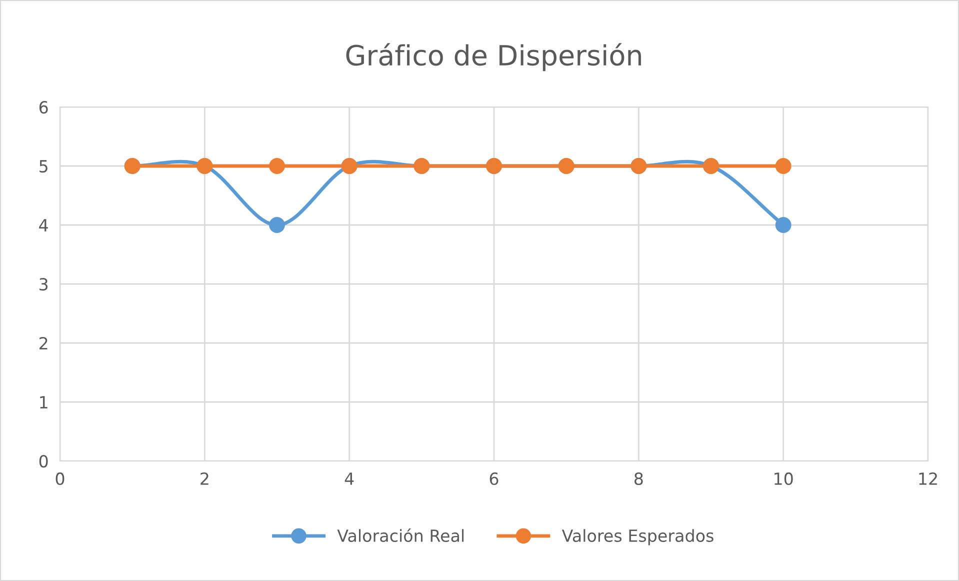 The height and width of the screenshot is (581, 959). What do you see at coordinates (44, 402) in the screenshot?
I see `y-tick-label: 1` at bounding box center [44, 402].